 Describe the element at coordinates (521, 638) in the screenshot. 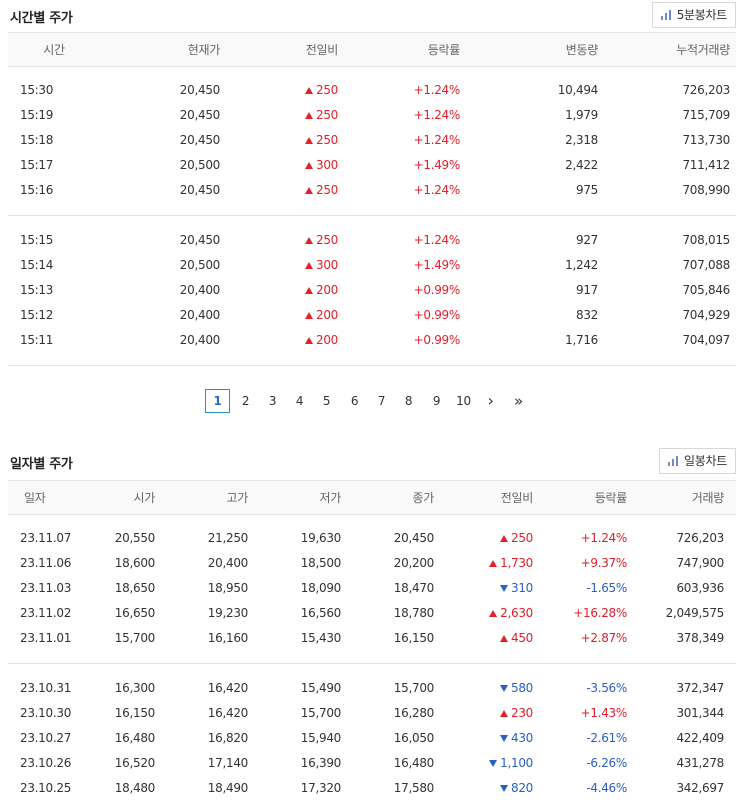

I see `change-value: 450` at that location.